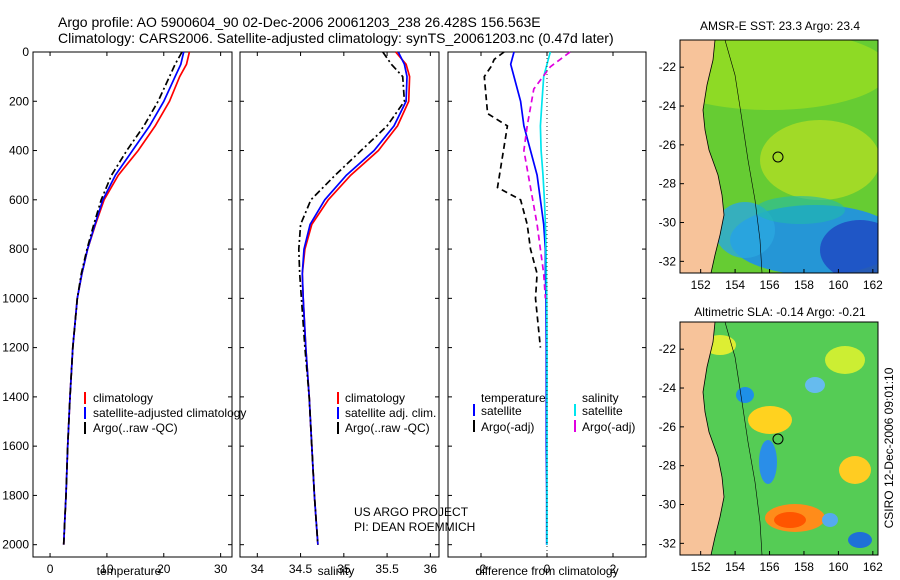 Image resolution: width=900 pixels, height=580 pixels. Describe the element at coordinates (804, 285) in the screenshot. I see `sst-map-xtick-label: 158` at that location.